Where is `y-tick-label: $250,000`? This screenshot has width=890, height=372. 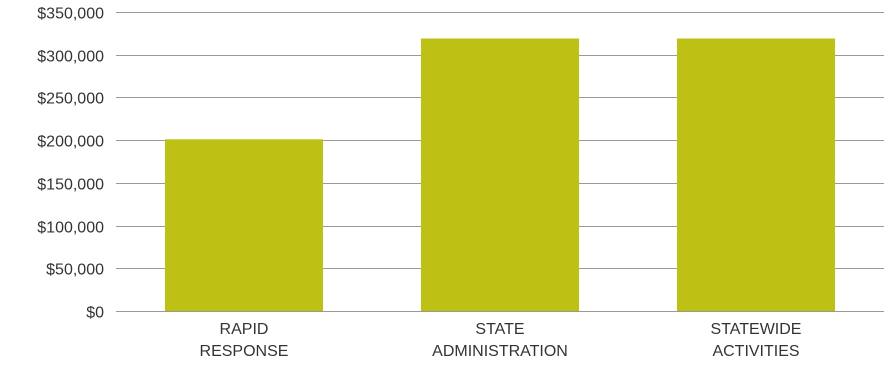 y-tick-label: $250,000 is located at coordinates (70, 99).